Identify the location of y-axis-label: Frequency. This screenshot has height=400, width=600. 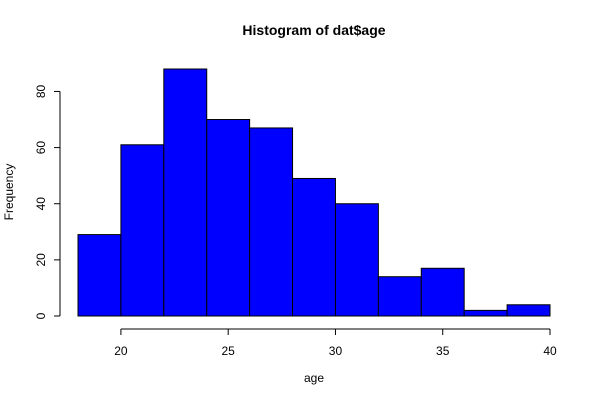
(9, 192).